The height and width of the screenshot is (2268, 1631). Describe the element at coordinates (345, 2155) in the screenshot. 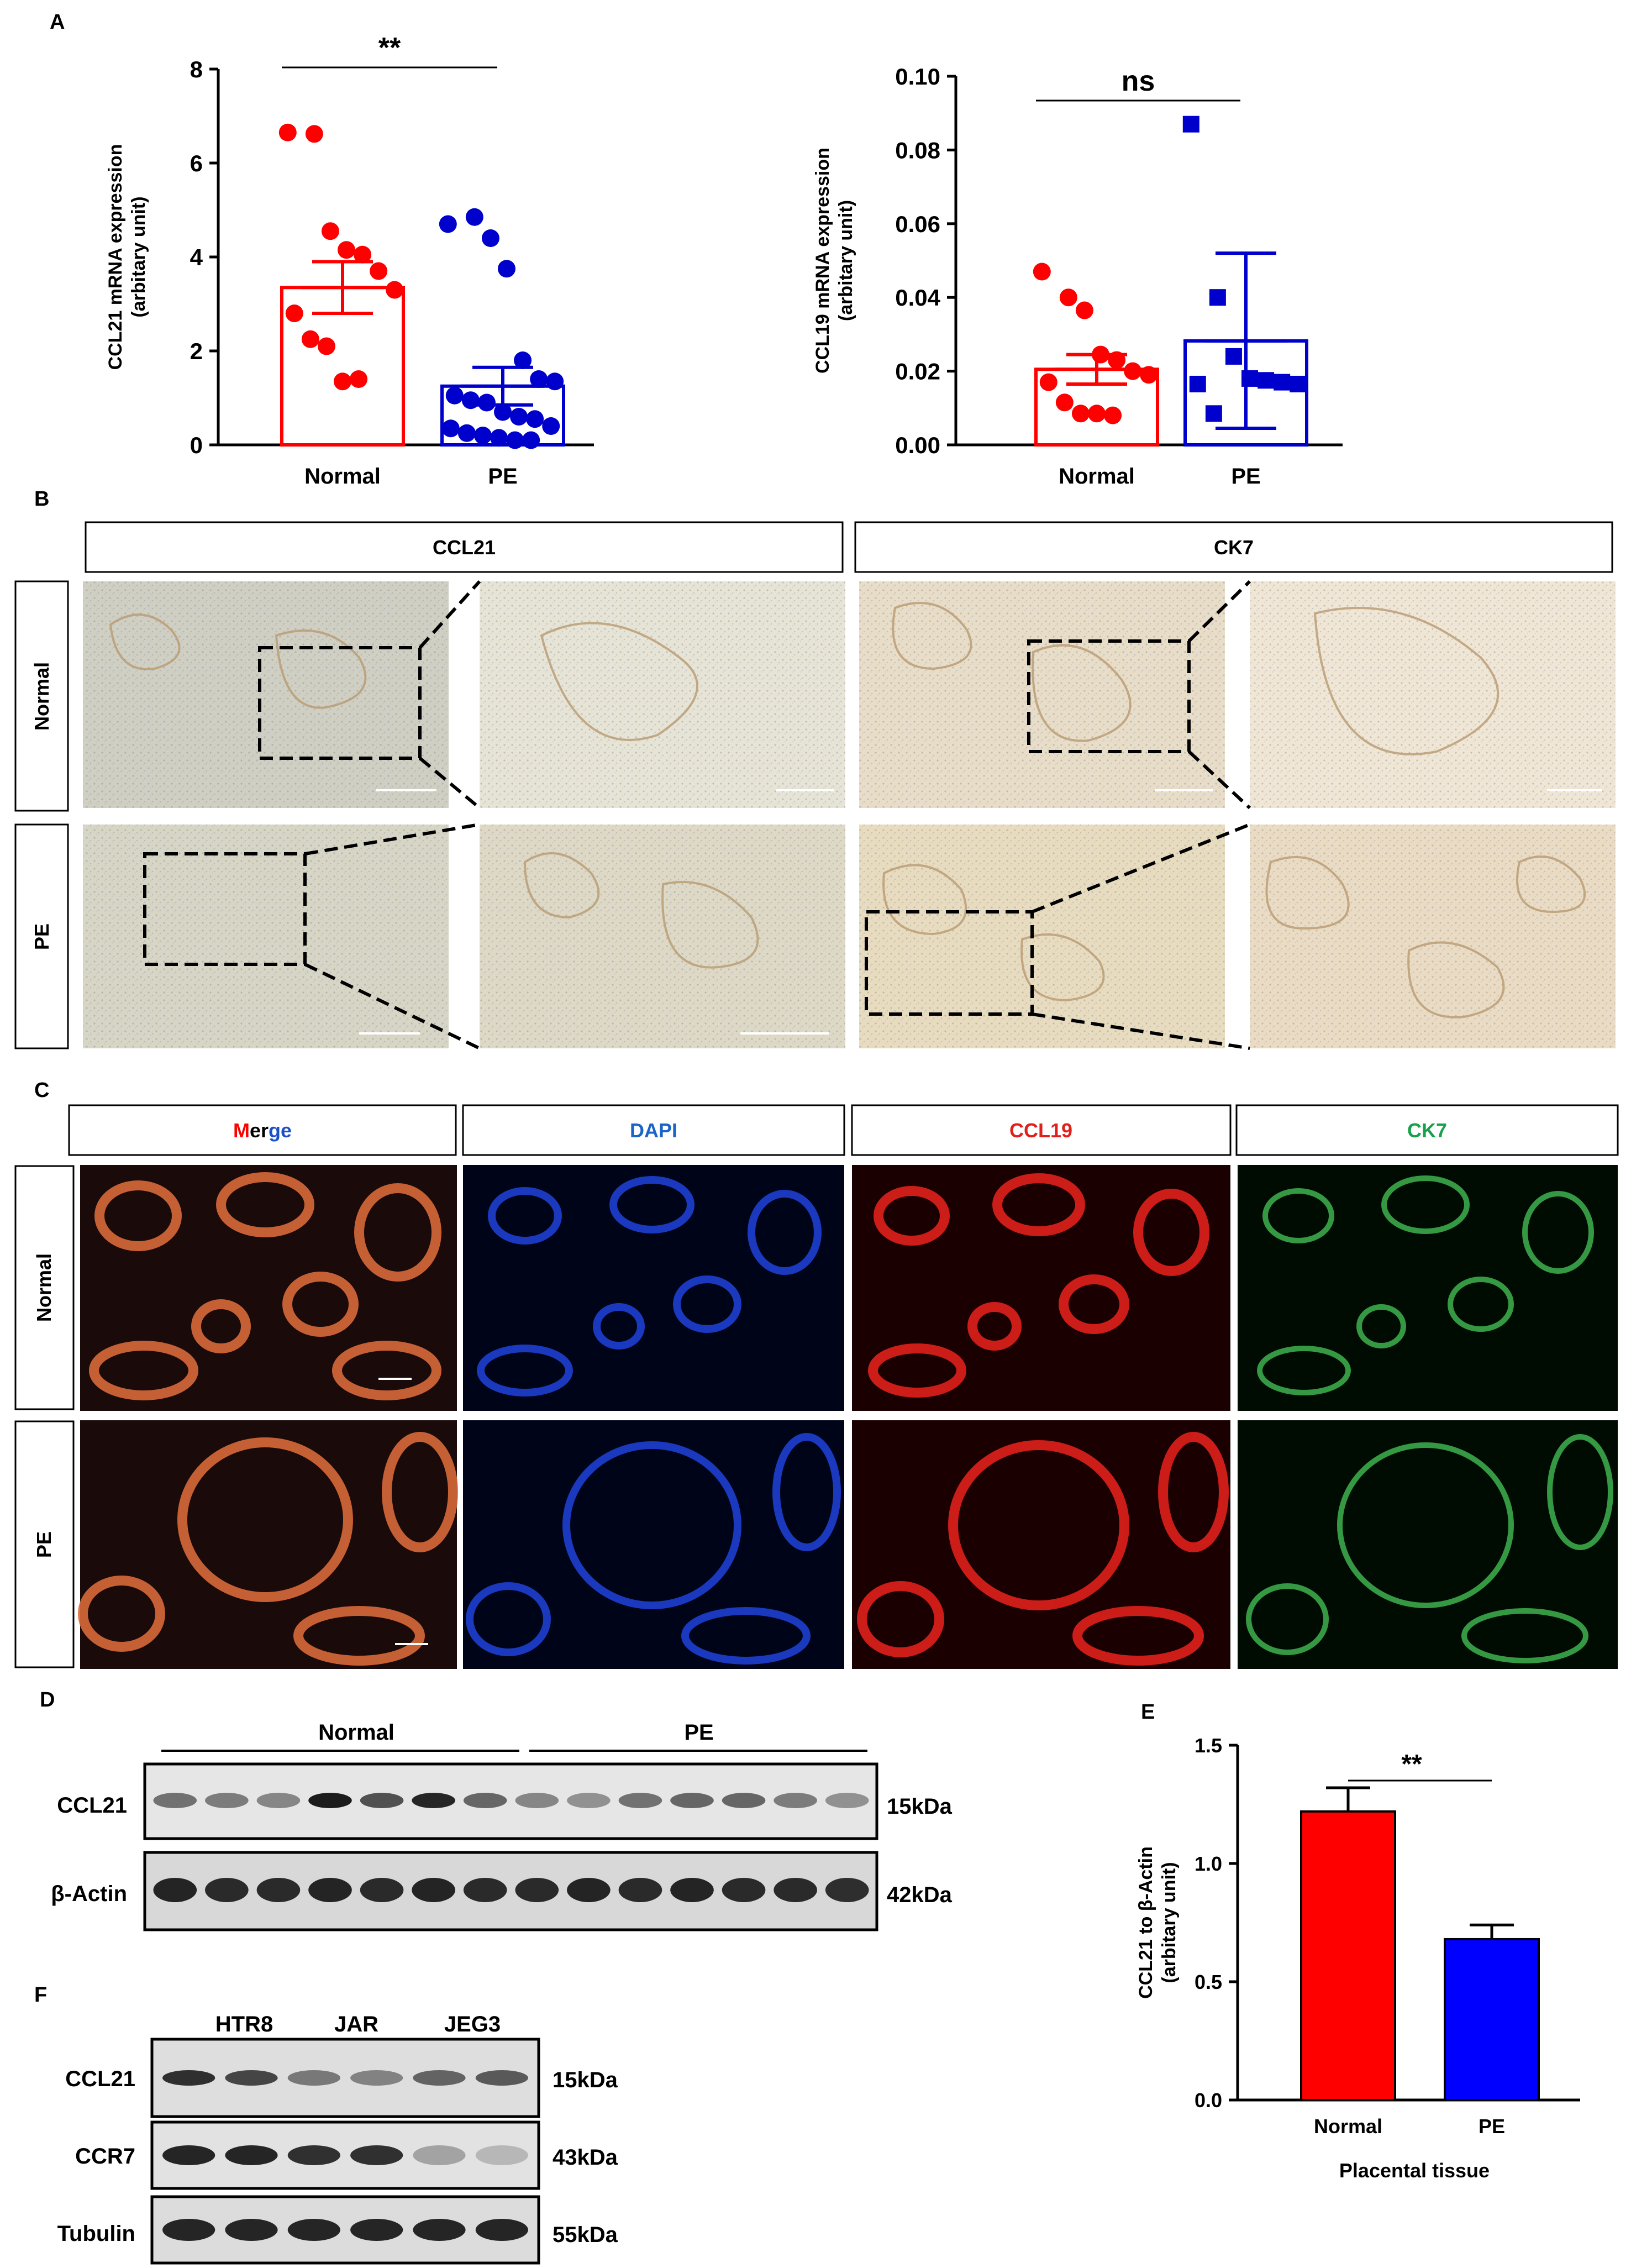

I see `bands-ccr7-f` at that location.